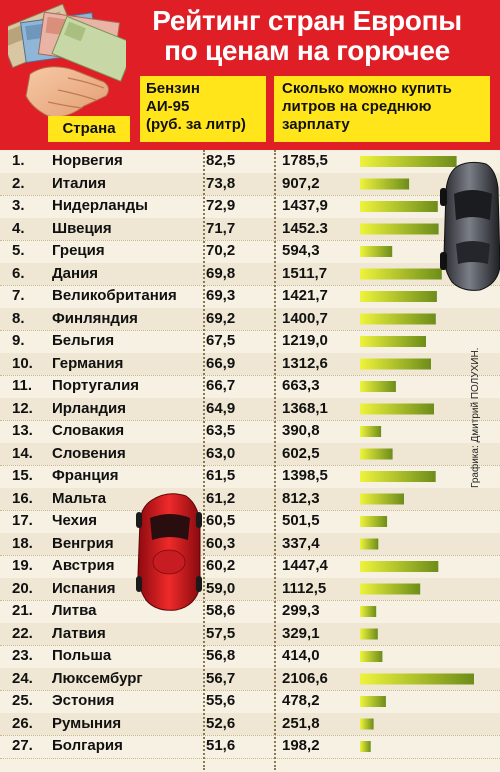  I want to click on row-liters: 1421,7, so click(305, 295).